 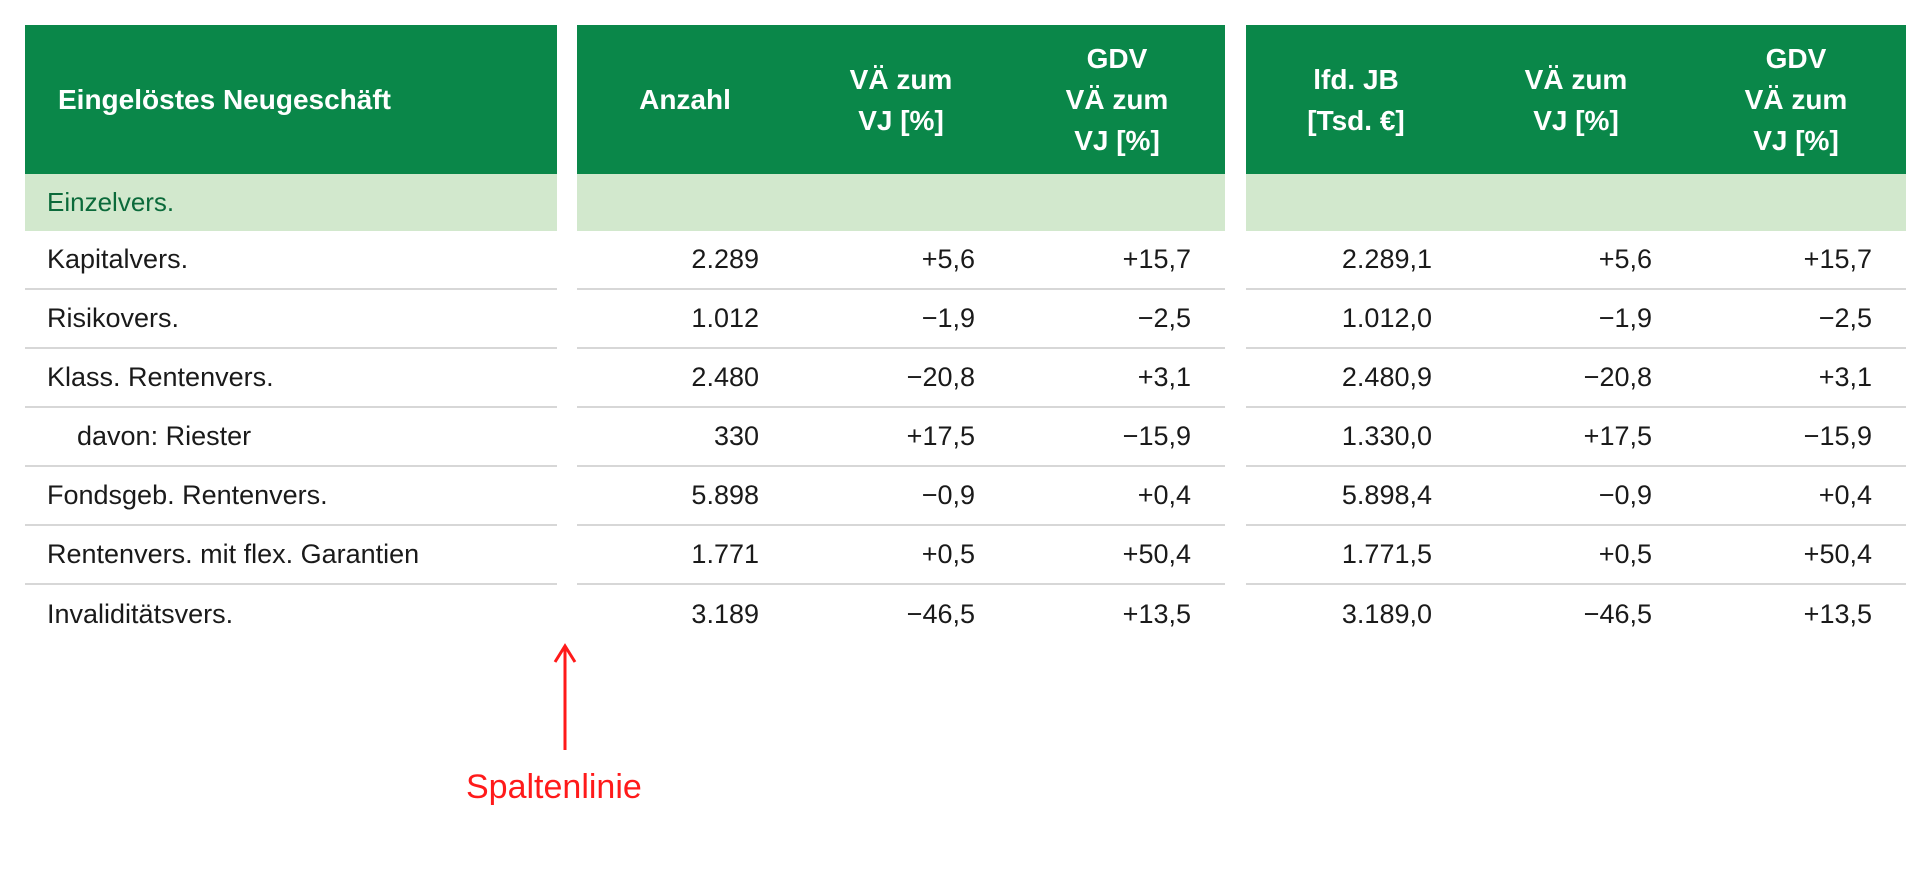 What do you see at coordinates (901, 378) in the screenshot?
I see `table-row: 2.480 −20,8 +3,1` at bounding box center [901, 378].